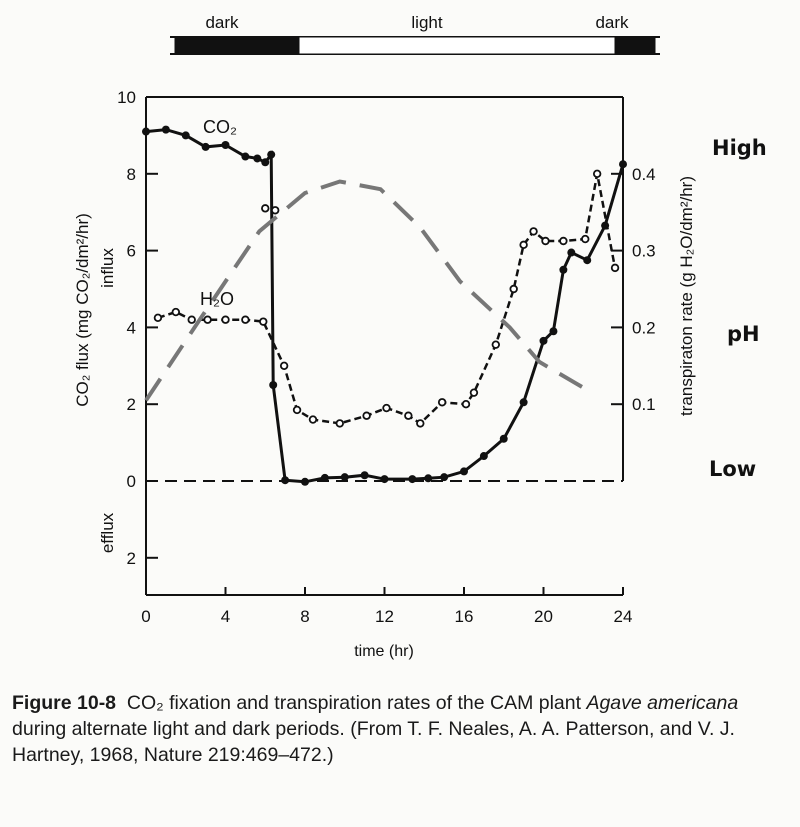 Image resolution: width=800 pixels, height=827 pixels. Describe the element at coordinates (384, 616) in the screenshot. I see `x-tick-label: 12` at that location.